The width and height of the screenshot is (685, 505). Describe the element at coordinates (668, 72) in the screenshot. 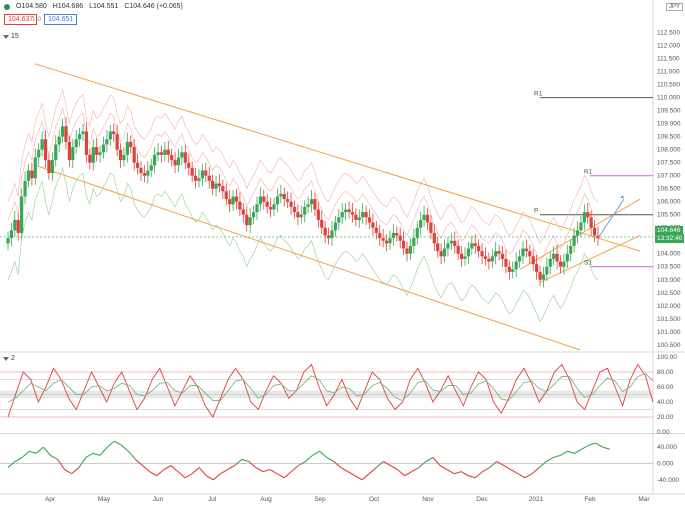

I see `price-tick-label: 111.000` at that location.